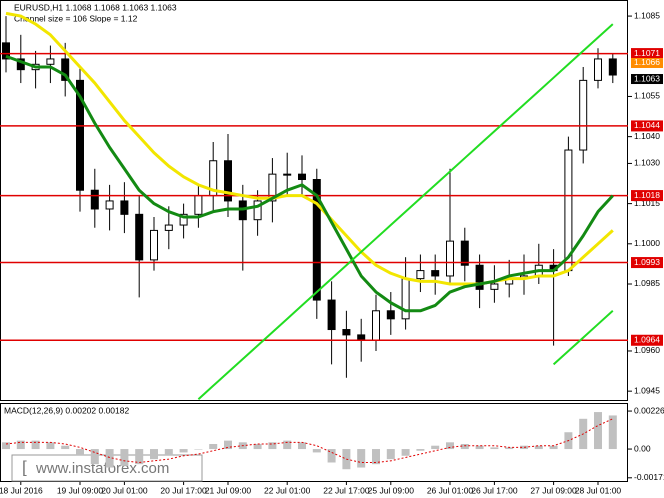  What do you see at coordinates (647, 195) in the screenshot?
I see `level-label: 1.1018` at bounding box center [647, 195].